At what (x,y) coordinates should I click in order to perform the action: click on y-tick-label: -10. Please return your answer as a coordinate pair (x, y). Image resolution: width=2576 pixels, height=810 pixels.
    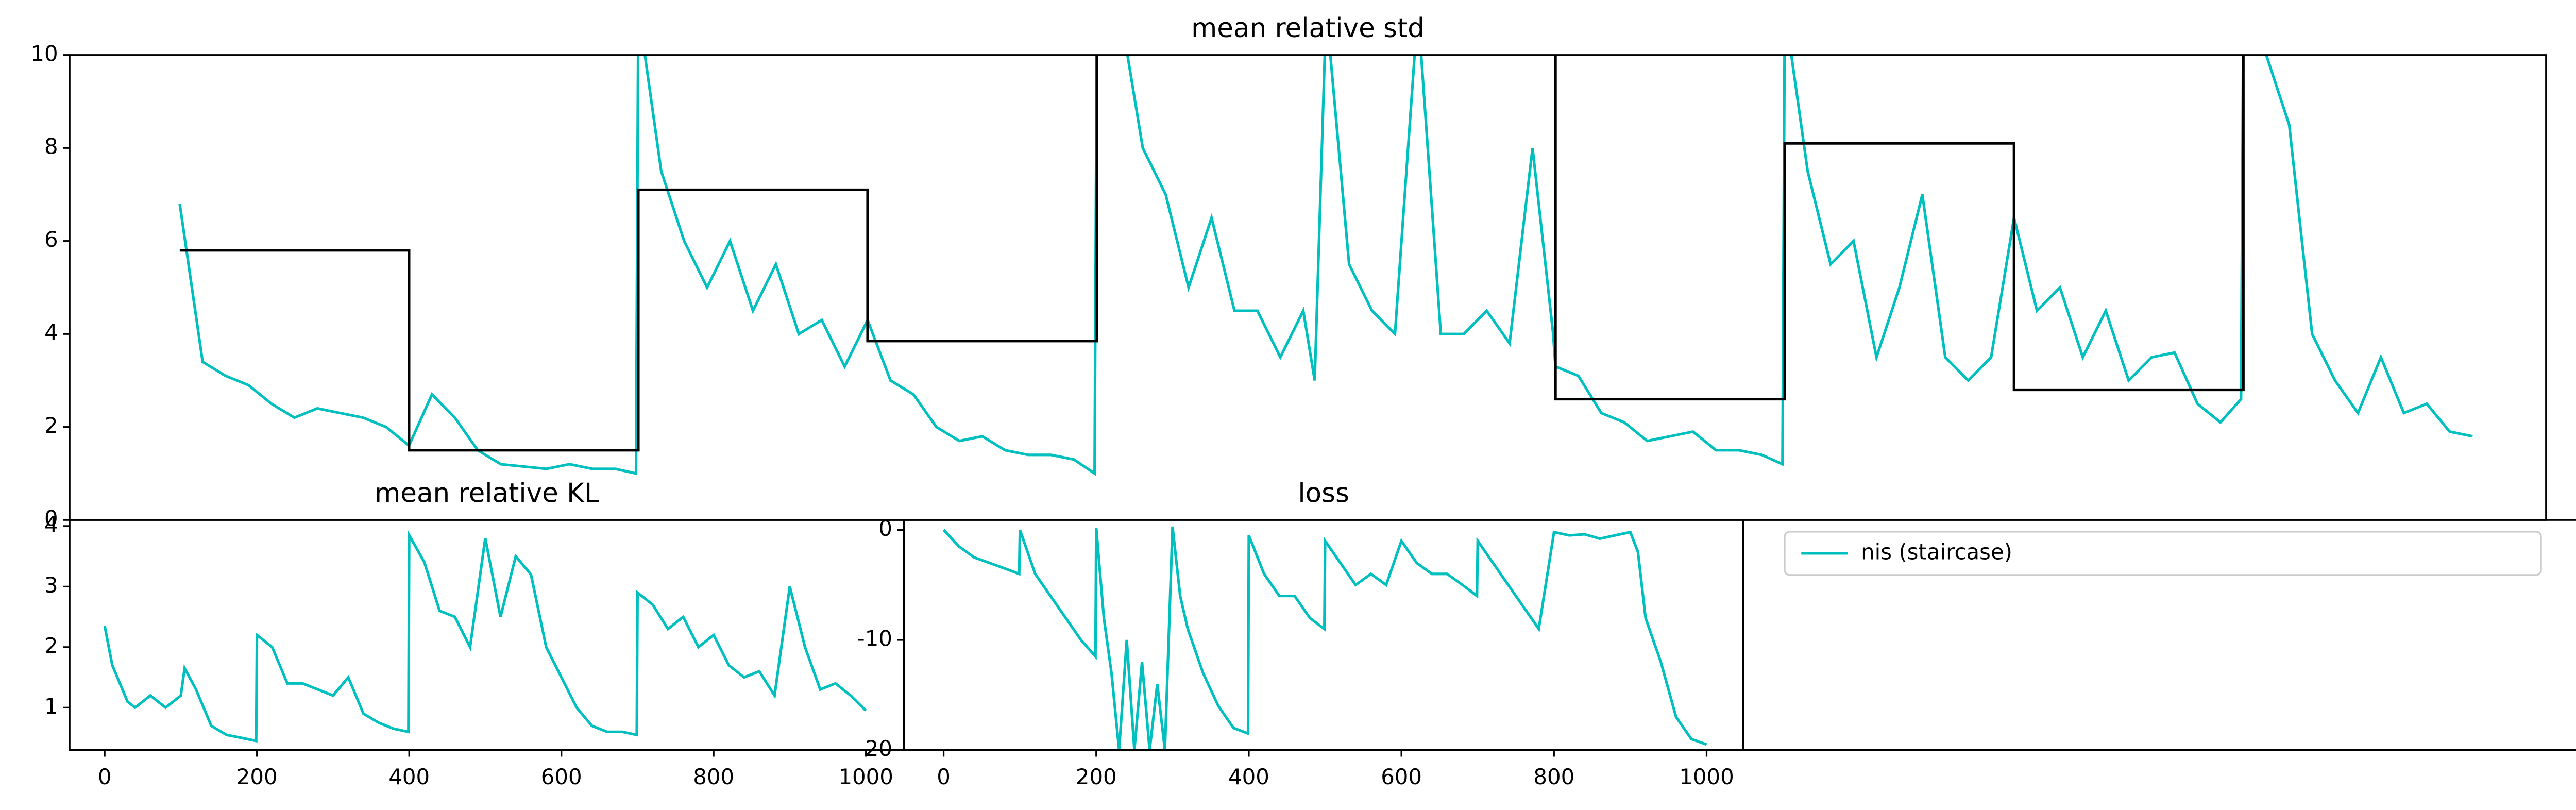
    Looking at the image, I should click on (875, 638).